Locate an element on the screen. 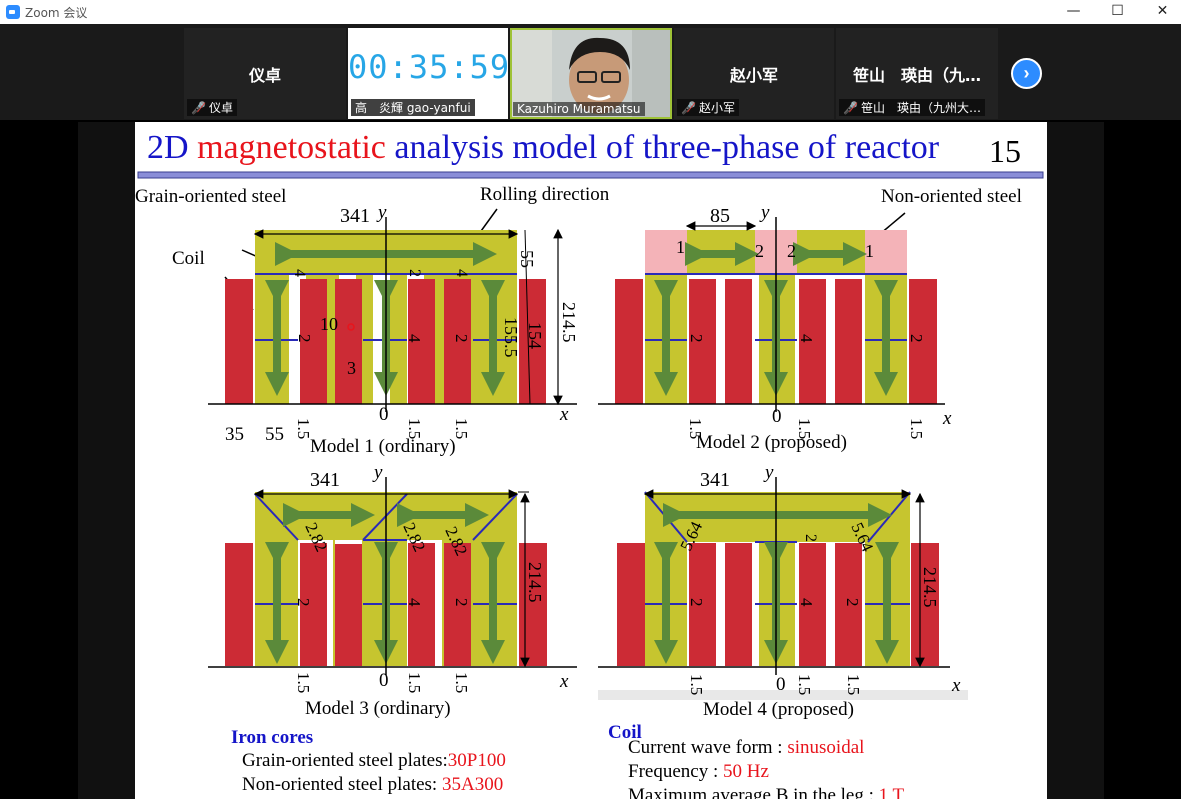 Image resolution: width=1181 pixels, height=799 pixels. participant-label: 🎤̸ 仪卓 is located at coordinates (212, 107).